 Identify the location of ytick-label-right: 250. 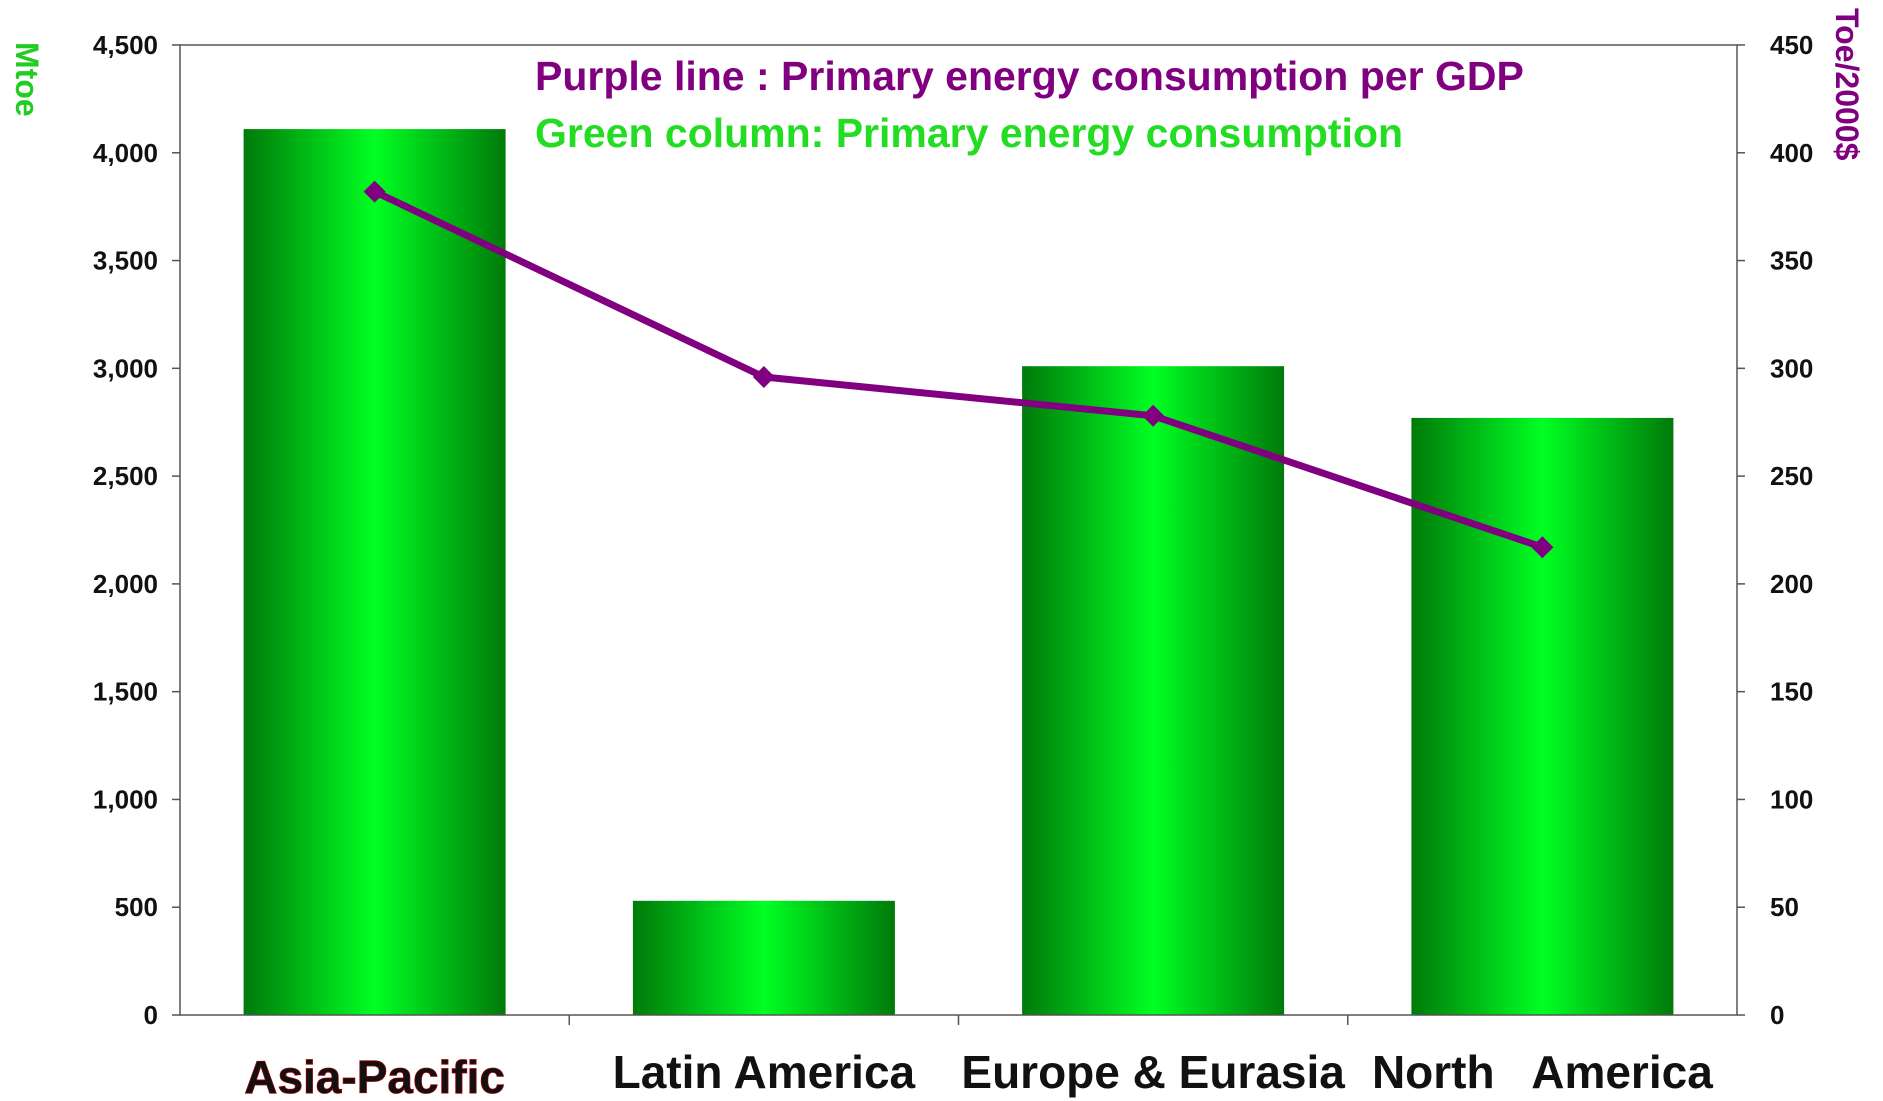
(1791, 476).